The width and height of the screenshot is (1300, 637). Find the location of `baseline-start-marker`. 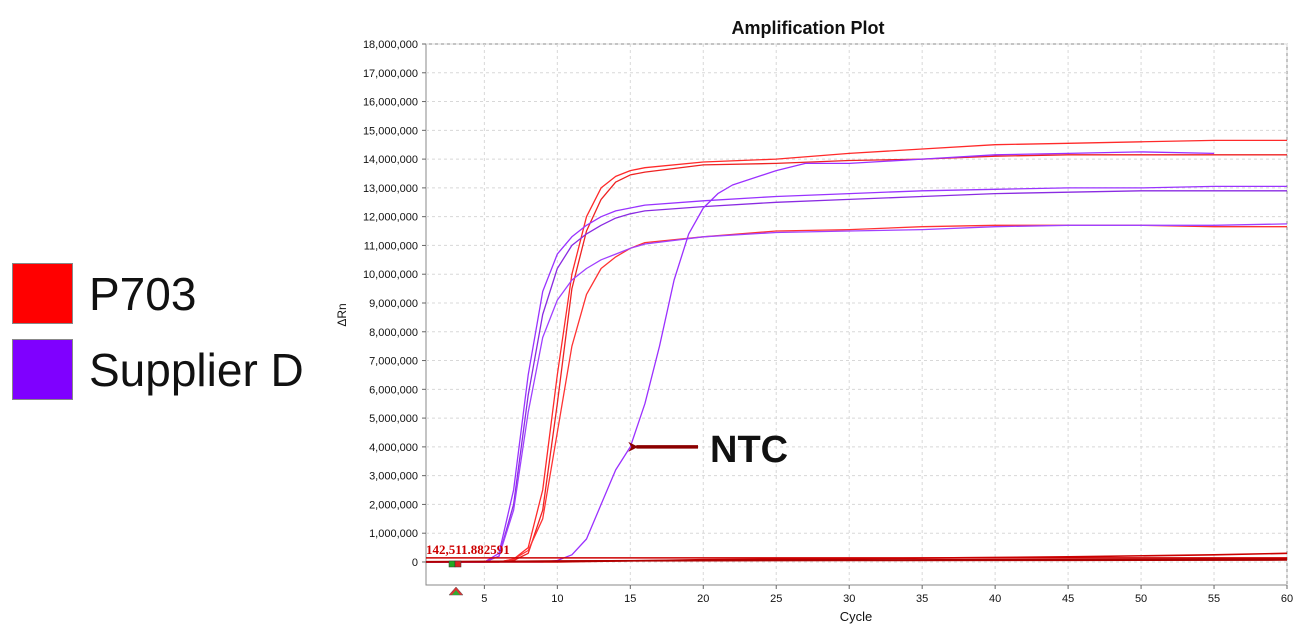

baseline-start-marker is located at coordinates (452, 564).